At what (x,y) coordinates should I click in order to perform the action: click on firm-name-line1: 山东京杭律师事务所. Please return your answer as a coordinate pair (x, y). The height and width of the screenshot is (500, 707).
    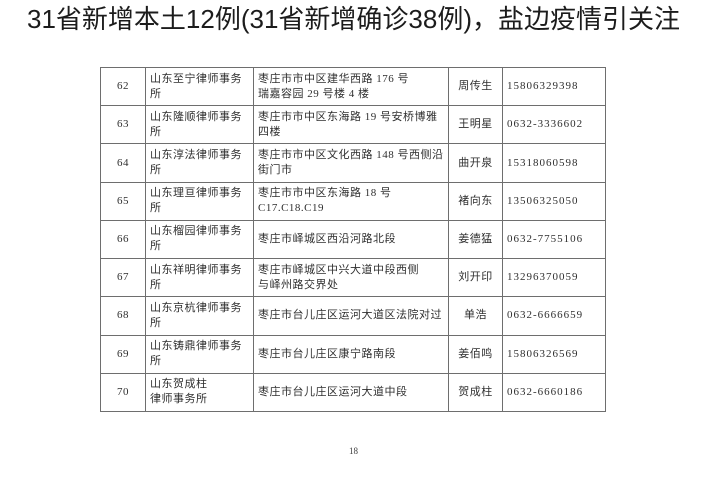
    Looking at the image, I should click on (196, 315).